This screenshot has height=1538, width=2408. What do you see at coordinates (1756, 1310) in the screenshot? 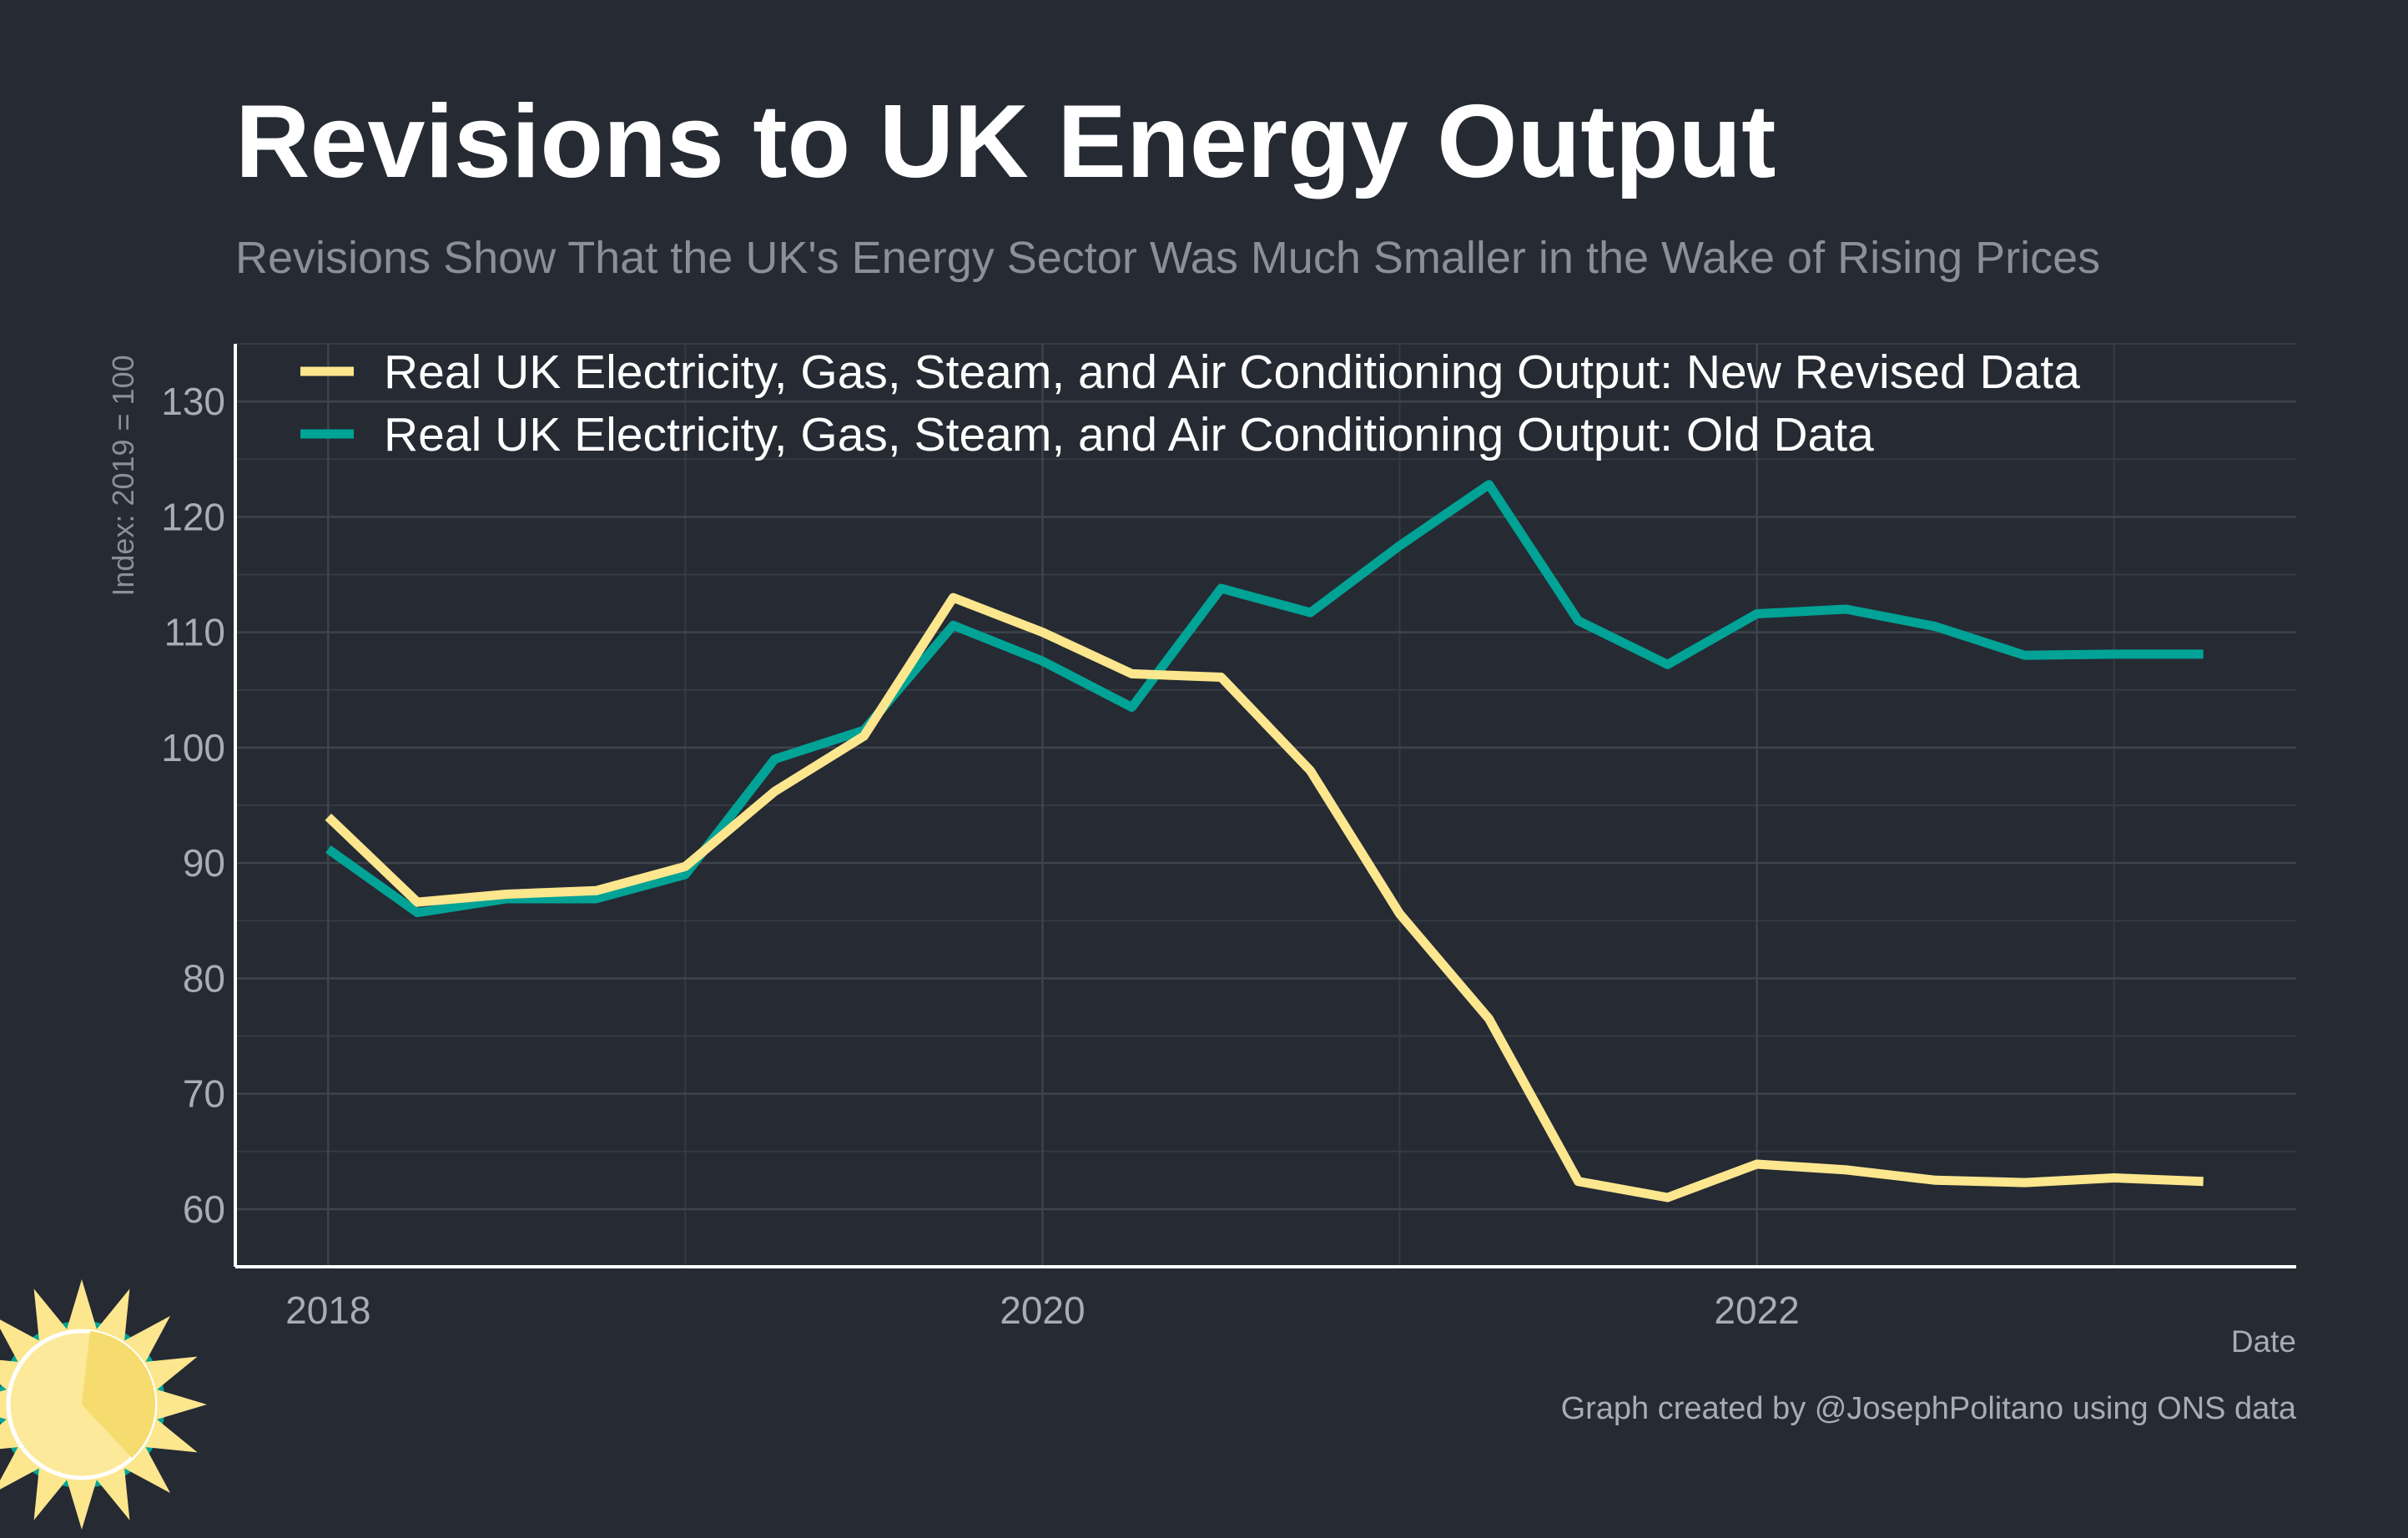
I see `x-tick-label: 2022` at bounding box center [1756, 1310].